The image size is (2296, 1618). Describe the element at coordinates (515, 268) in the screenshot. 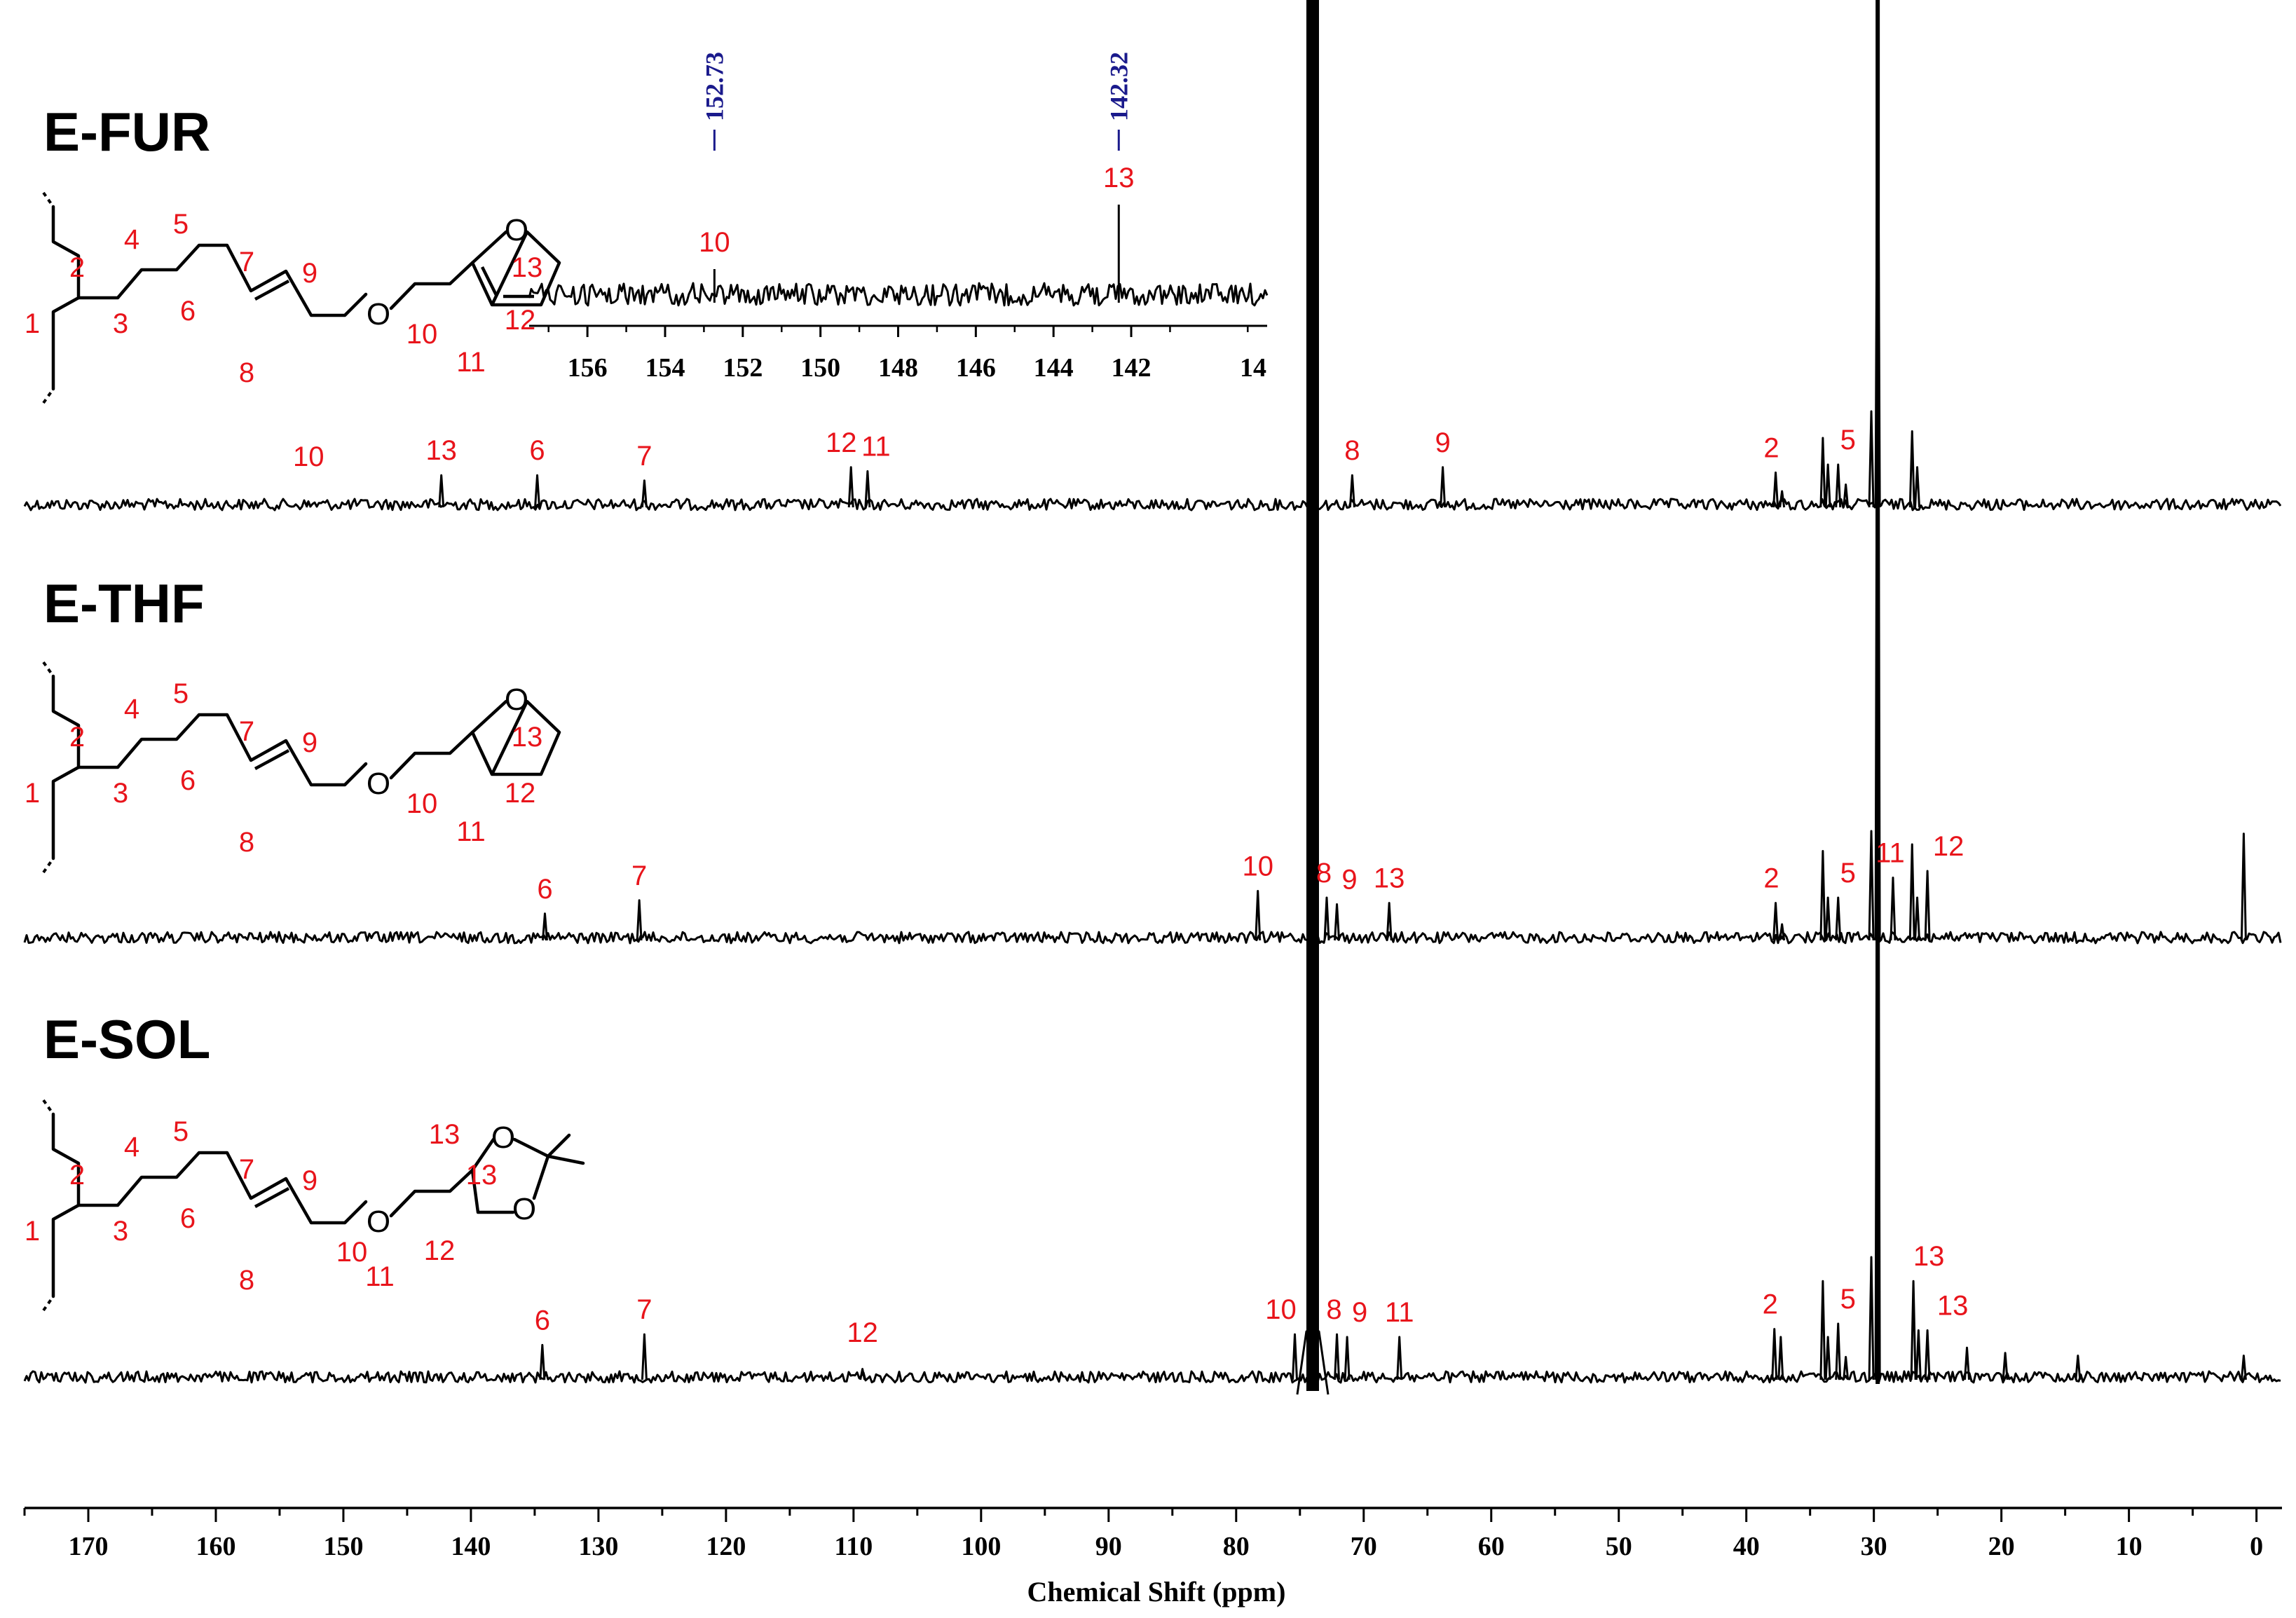

I see `furan-ring` at that location.